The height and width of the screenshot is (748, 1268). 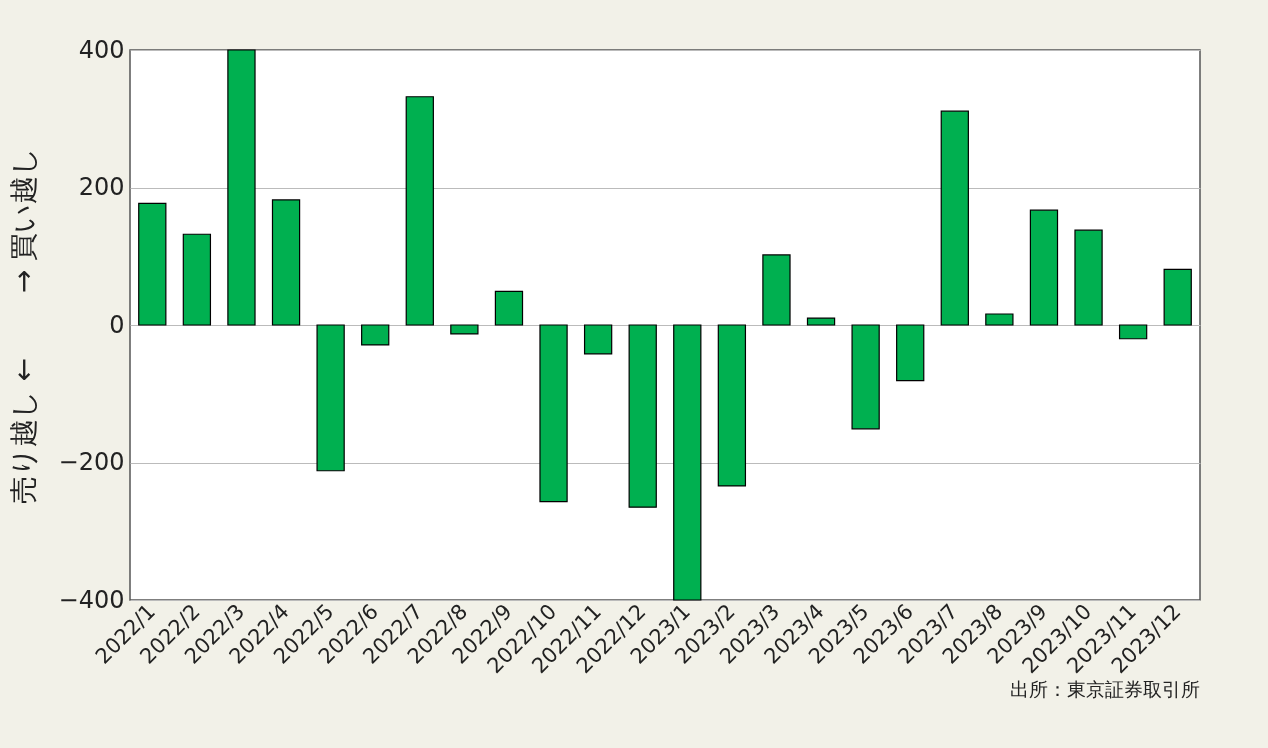 I want to click on y-tick-label: 200, so click(x=101, y=187).